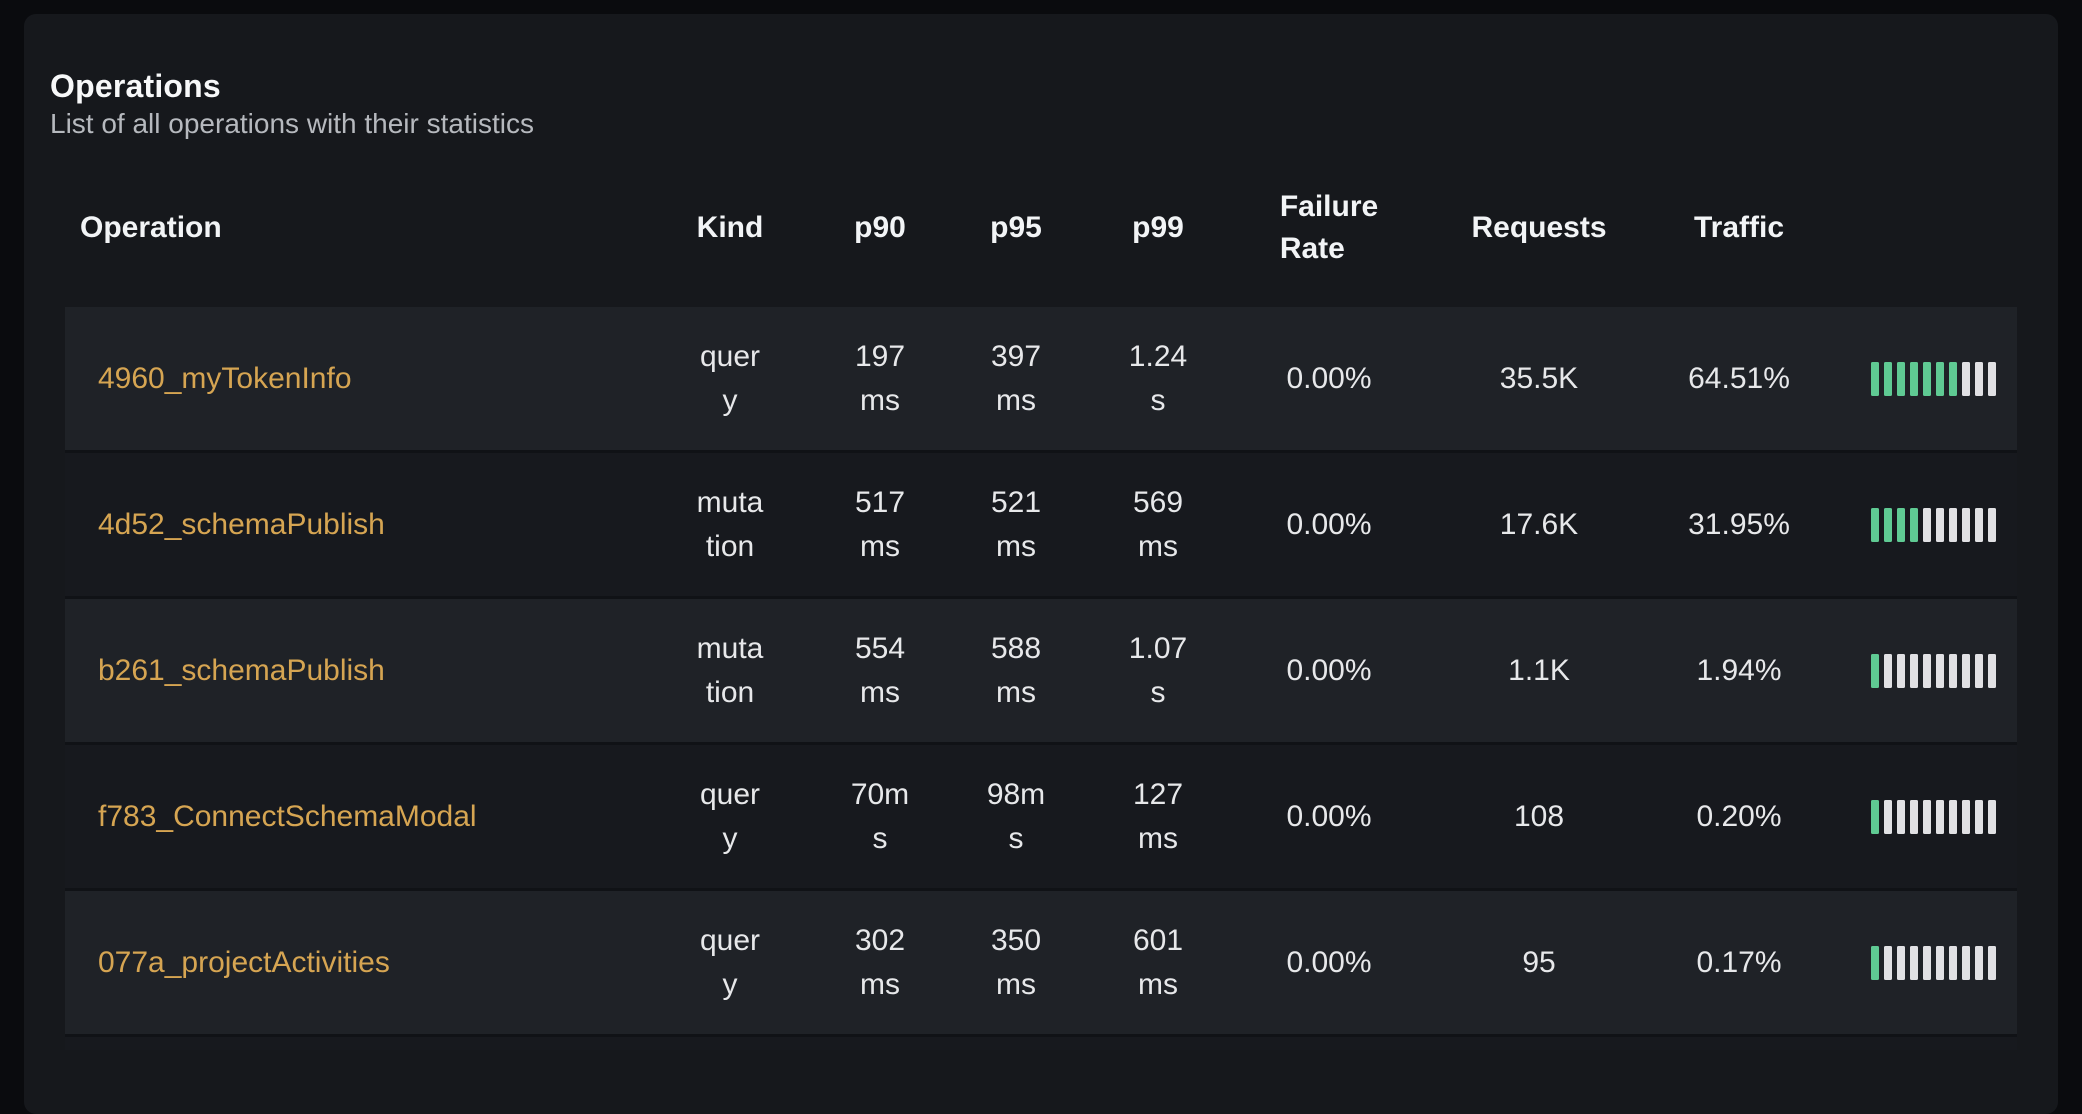 The width and height of the screenshot is (2082, 1114). I want to click on operation-cell: 4d52_schemaPublish, so click(355, 525).